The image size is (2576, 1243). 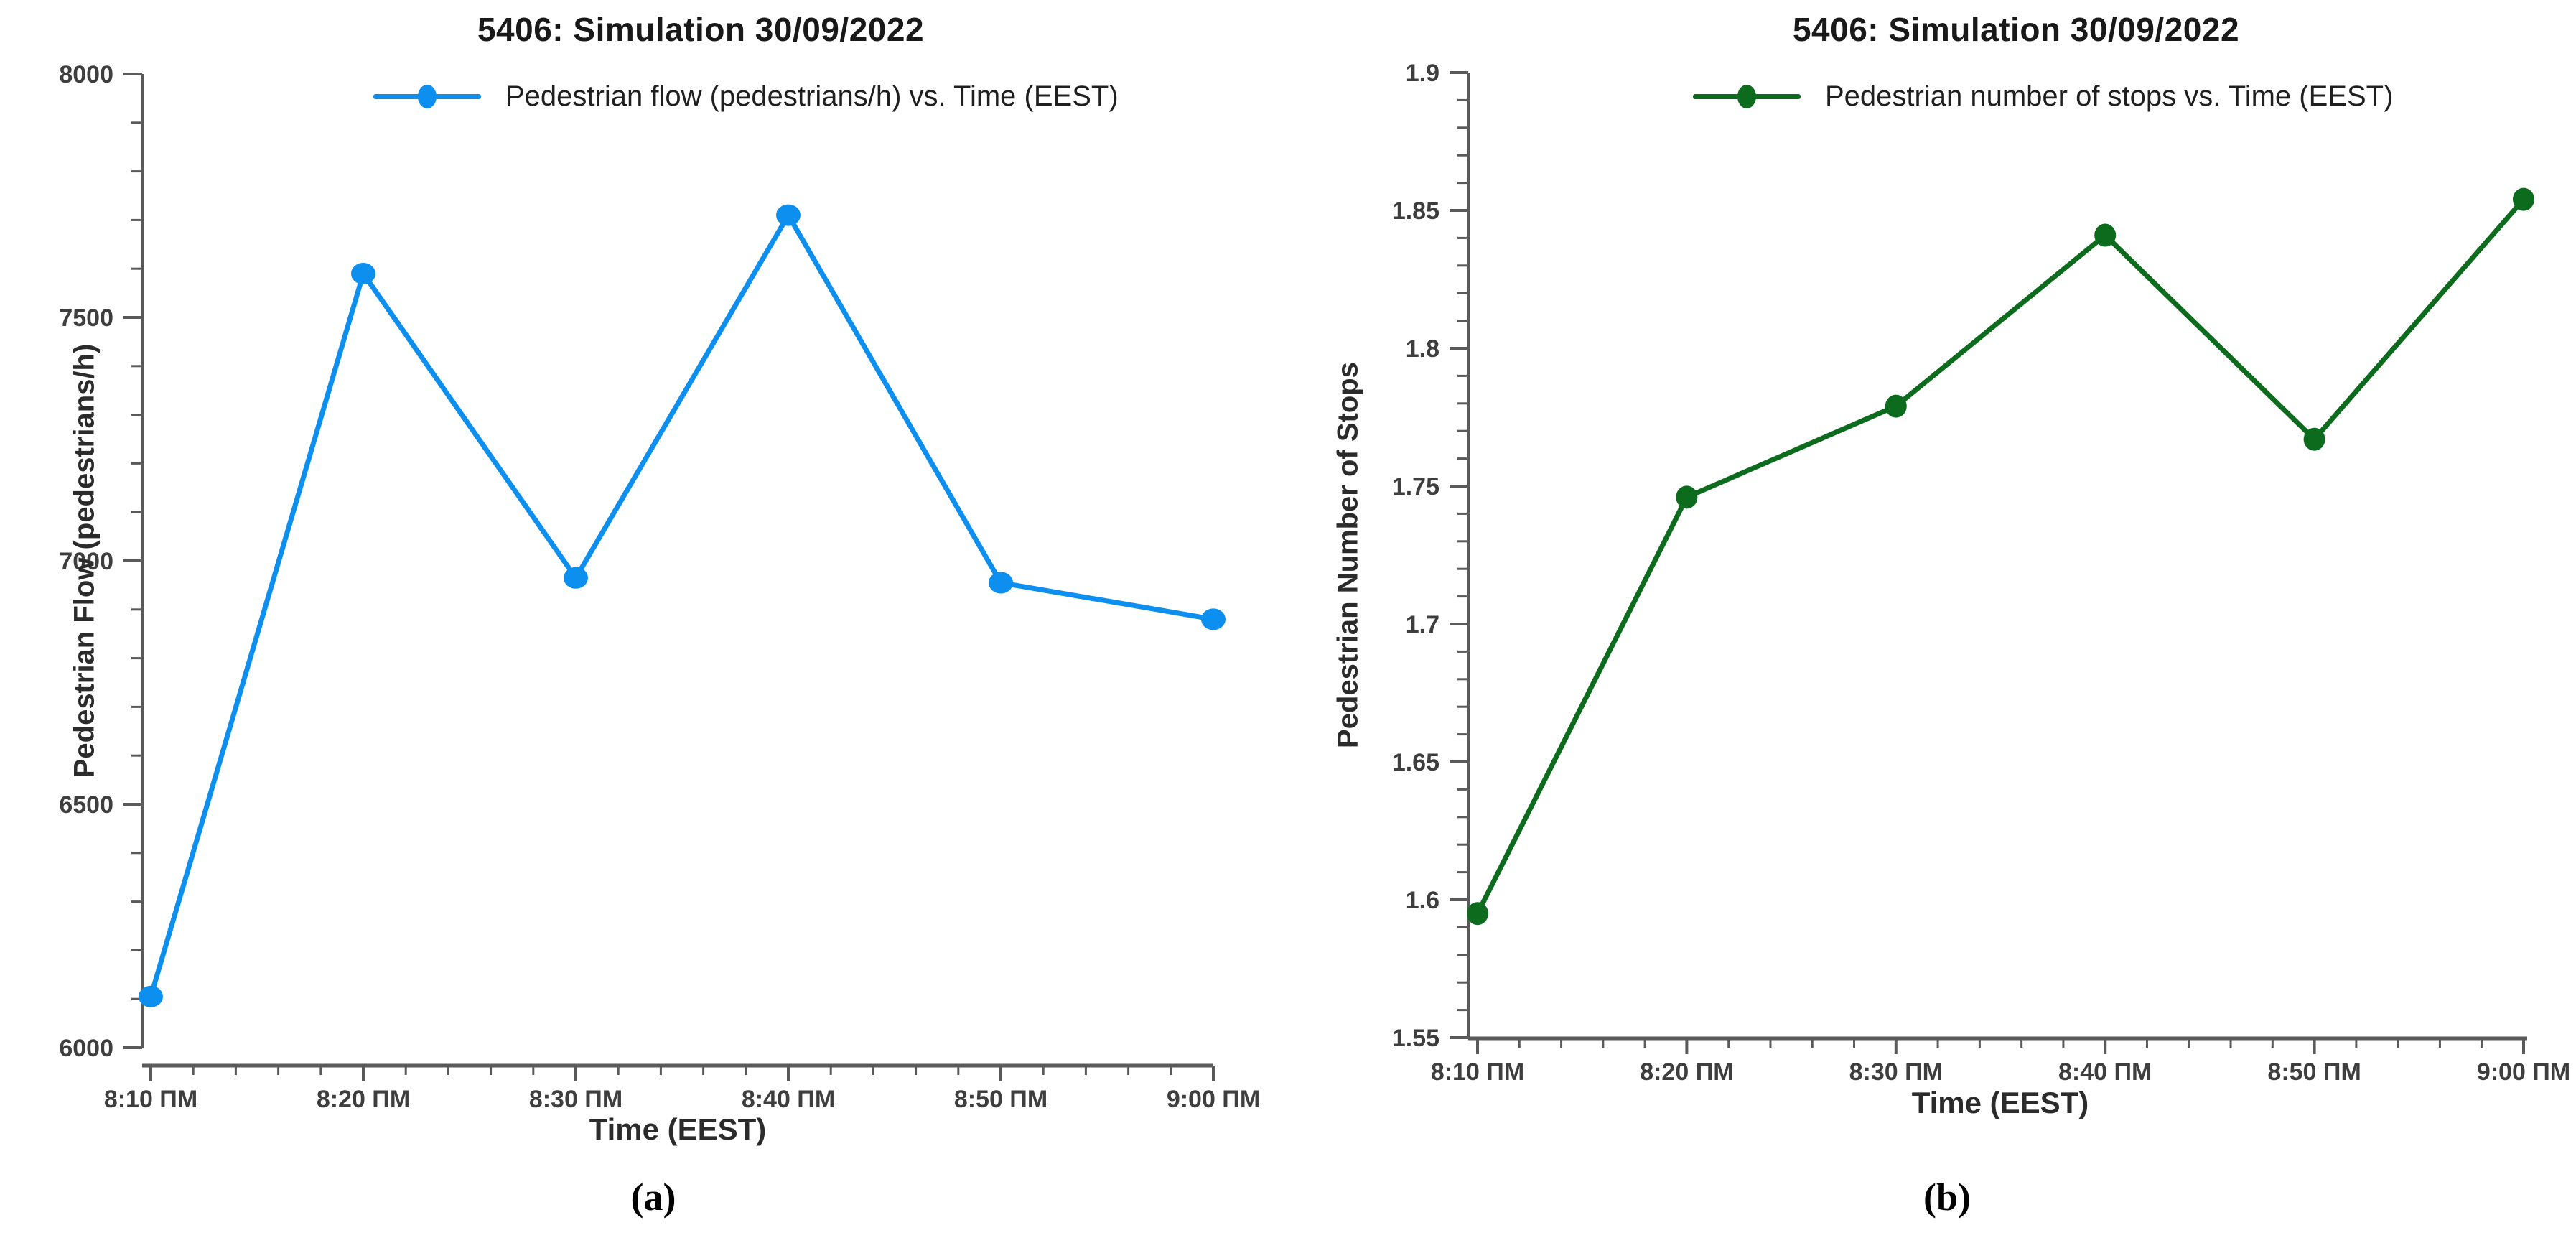 I want to click on chart-b-title: 5406: Simulation 30/09/2022, so click(x=2016, y=29).